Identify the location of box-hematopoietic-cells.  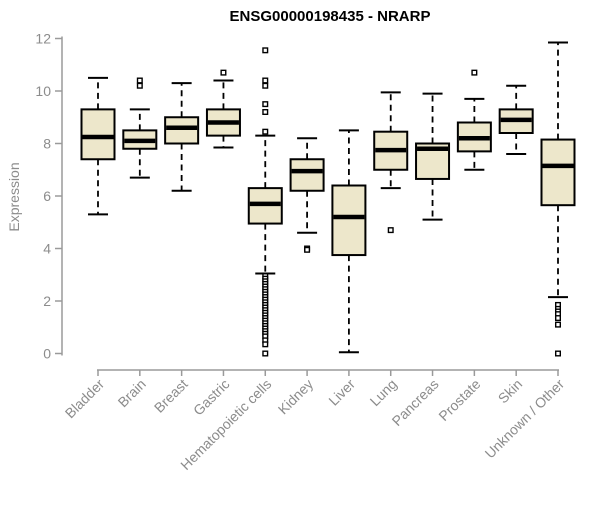
(265, 202).